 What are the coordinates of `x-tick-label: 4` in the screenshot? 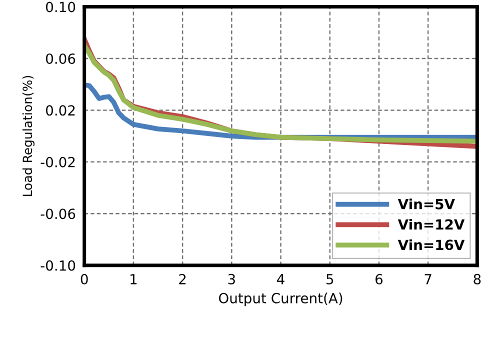 It's located at (280, 279).